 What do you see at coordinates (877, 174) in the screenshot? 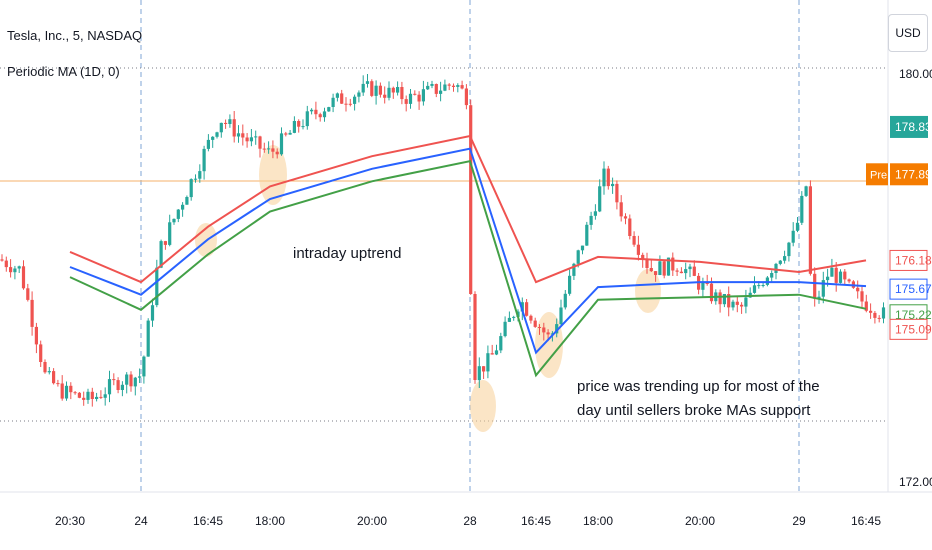
I see `premarket-tag` at bounding box center [877, 174].